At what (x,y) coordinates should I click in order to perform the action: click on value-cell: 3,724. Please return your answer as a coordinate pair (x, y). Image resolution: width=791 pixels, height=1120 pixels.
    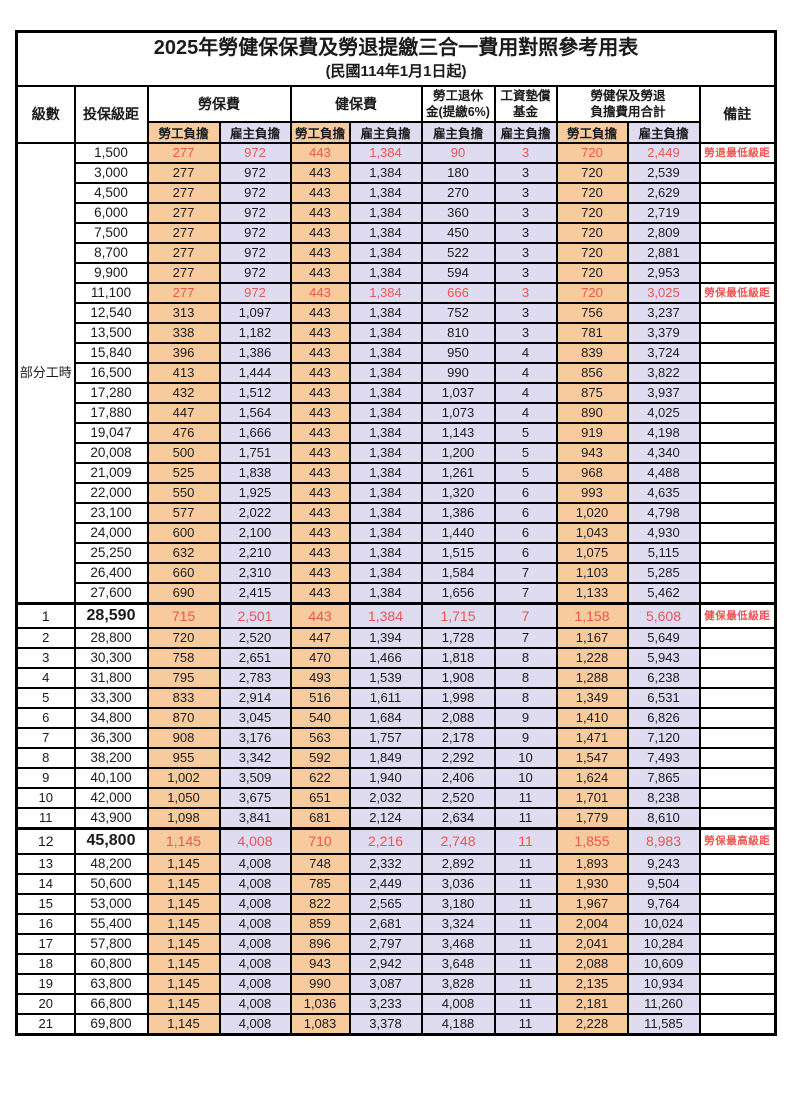
    Looking at the image, I should click on (663, 352).